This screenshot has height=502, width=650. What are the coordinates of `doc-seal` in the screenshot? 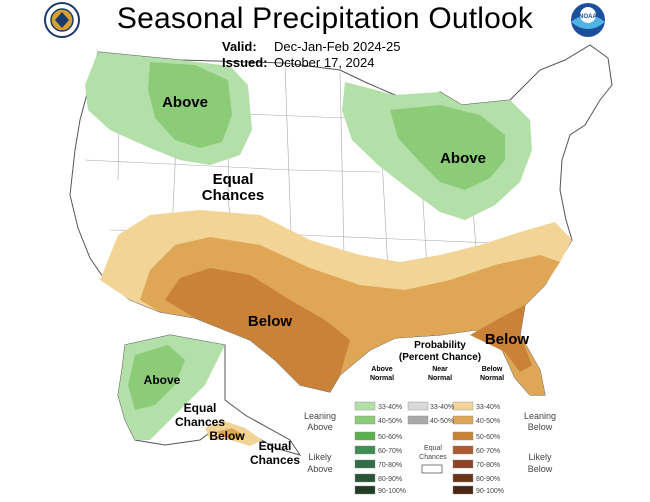 It's located at (62, 20).